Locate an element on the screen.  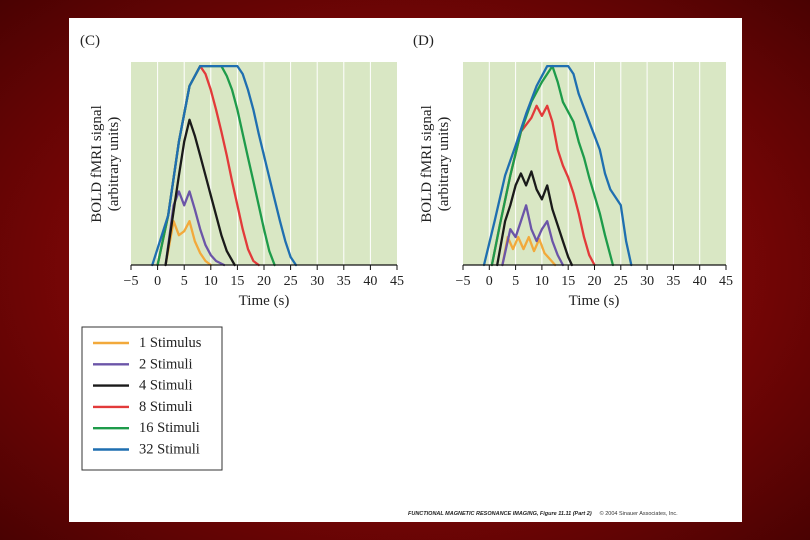
panel-c-tick-label: 5 is located at coordinates (184, 281).